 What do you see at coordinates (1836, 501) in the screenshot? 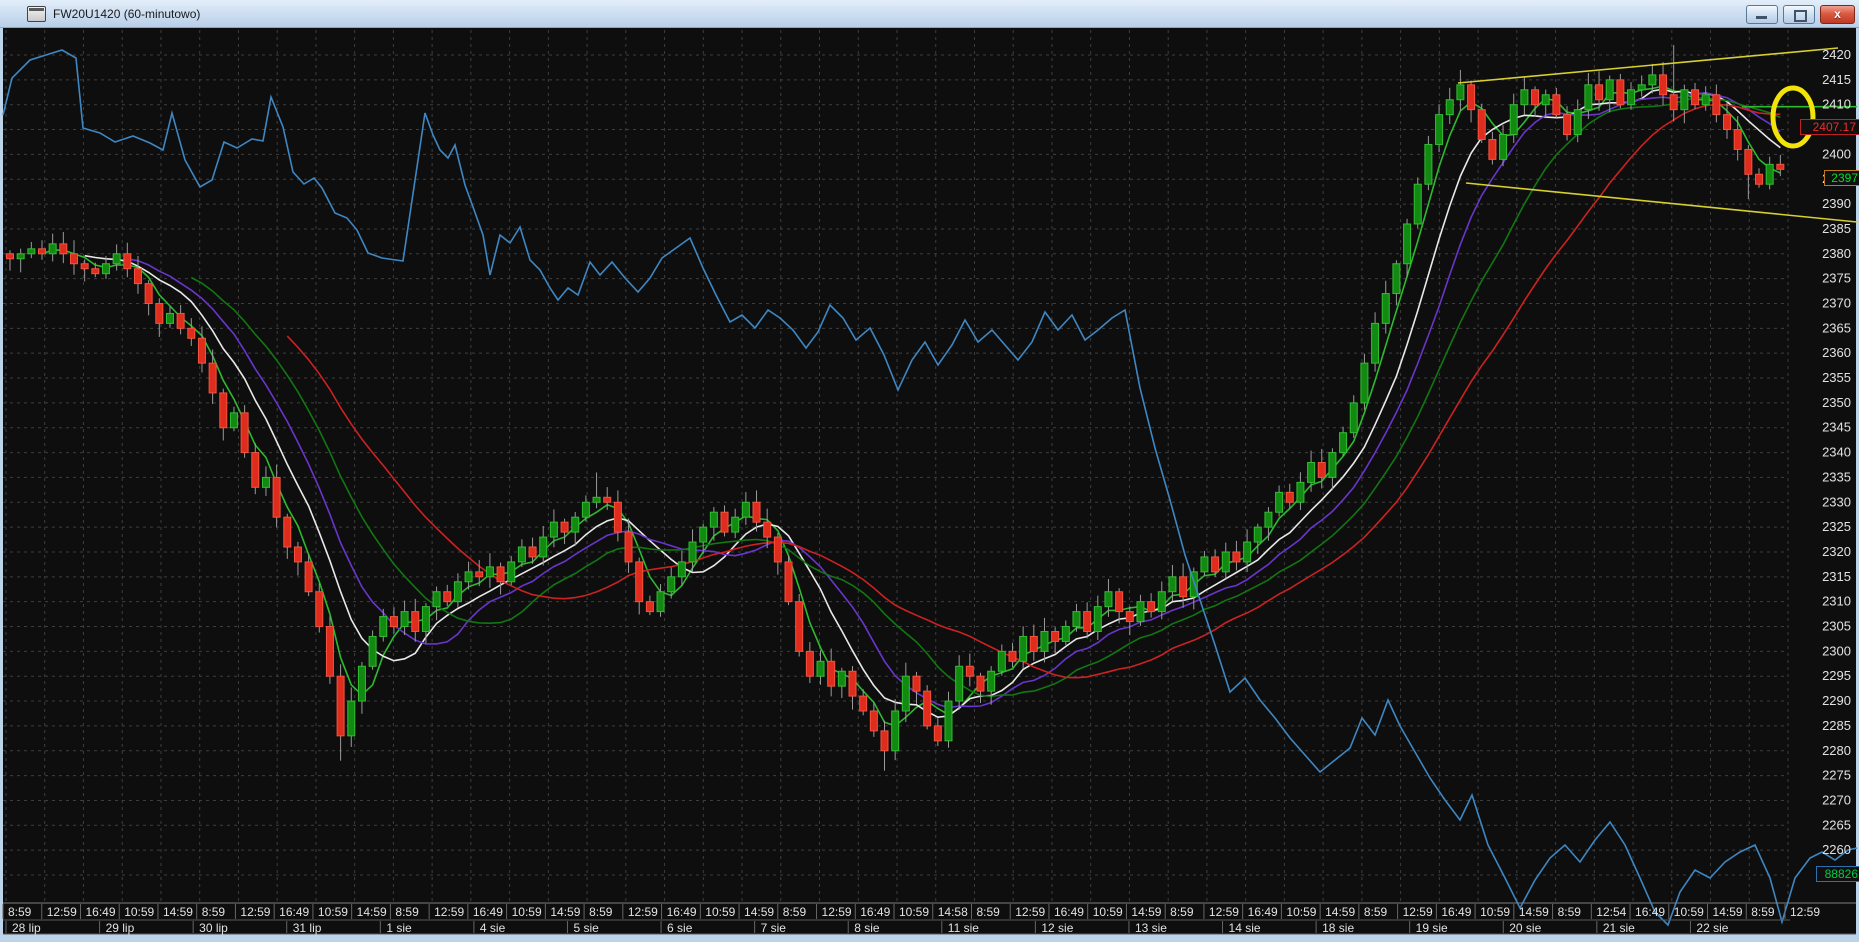
I see `svg-text: 2330` at bounding box center [1836, 501].